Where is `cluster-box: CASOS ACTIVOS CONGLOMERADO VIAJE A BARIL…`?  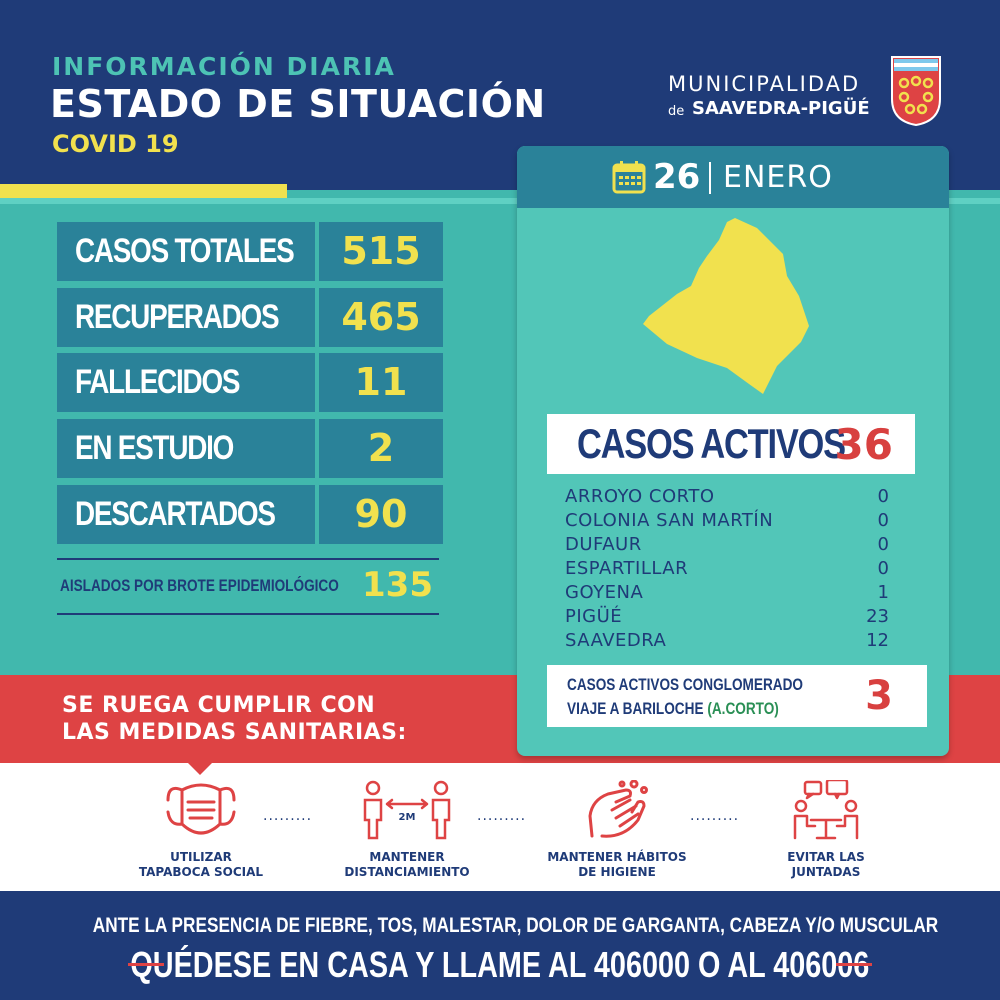
cluster-box: CASOS ACTIVOS CONGLOMERADO VIAJE A BARIL… is located at coordinates (737, 696).